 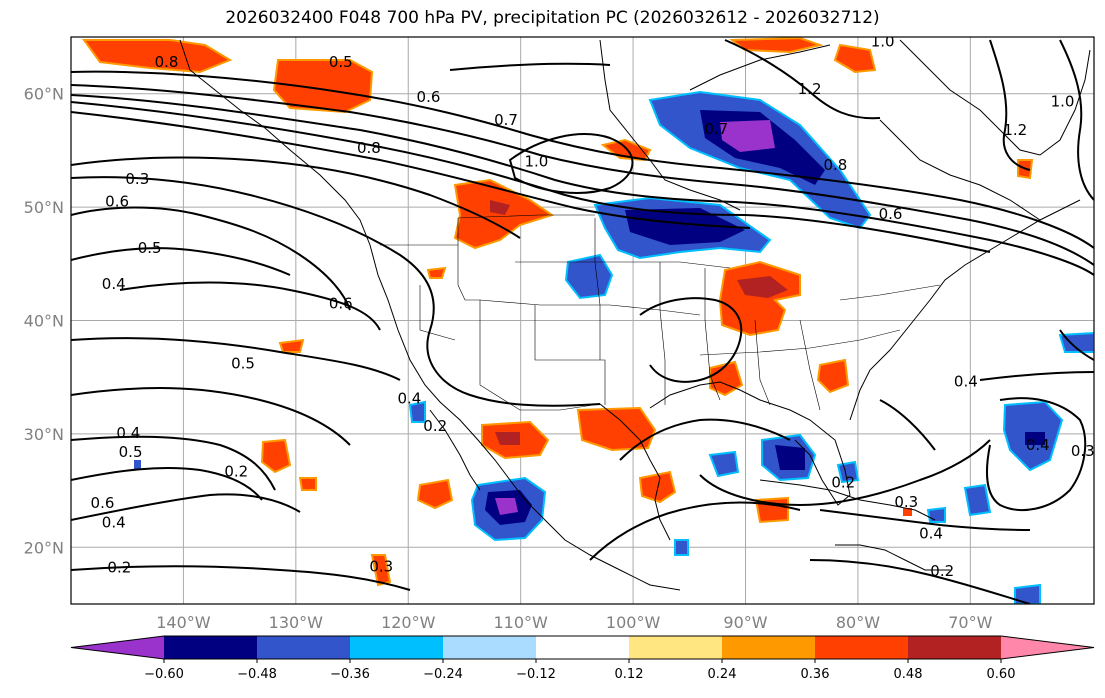 I want to click on colorbar-tick-label: 0.60, so click(x=1001, y=674).